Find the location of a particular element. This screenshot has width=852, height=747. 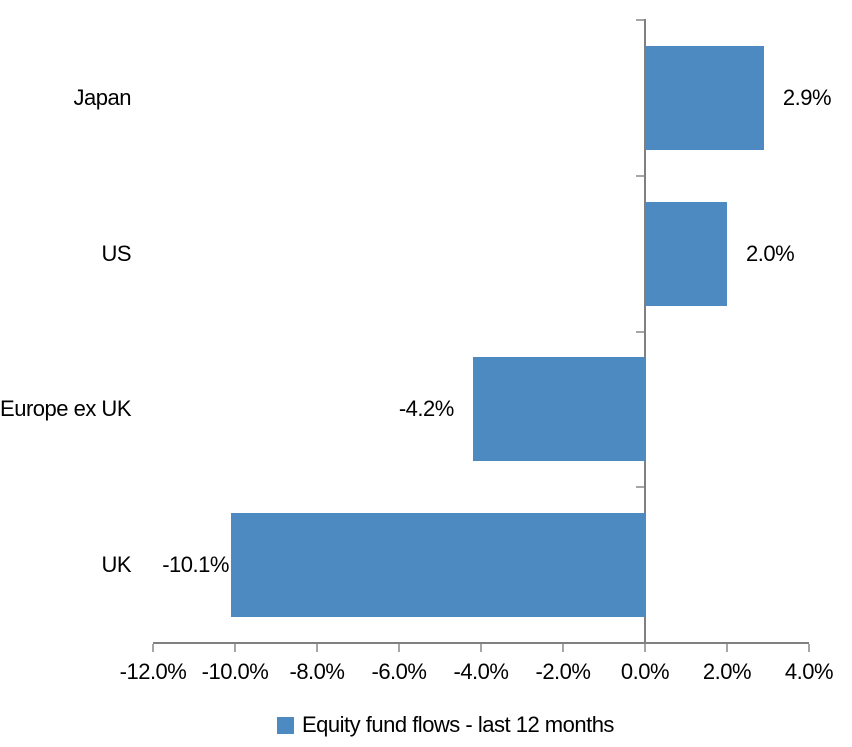

x-axis-line is located at coordinates (481, 643).